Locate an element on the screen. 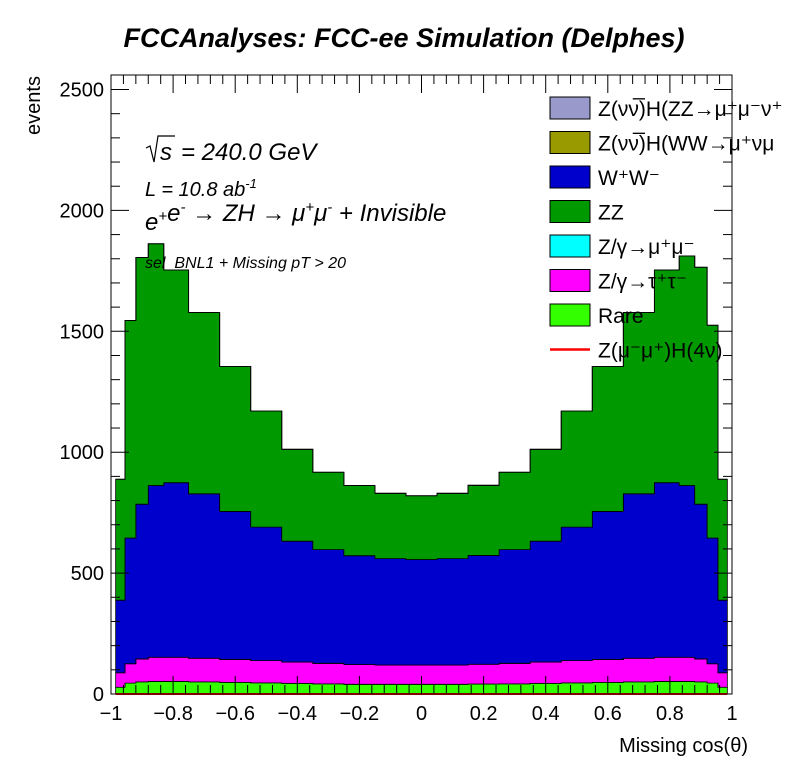 This screenshot has height=772, width=796. x-tick-label-3: −0.4 is located at coordinates (297, 714).